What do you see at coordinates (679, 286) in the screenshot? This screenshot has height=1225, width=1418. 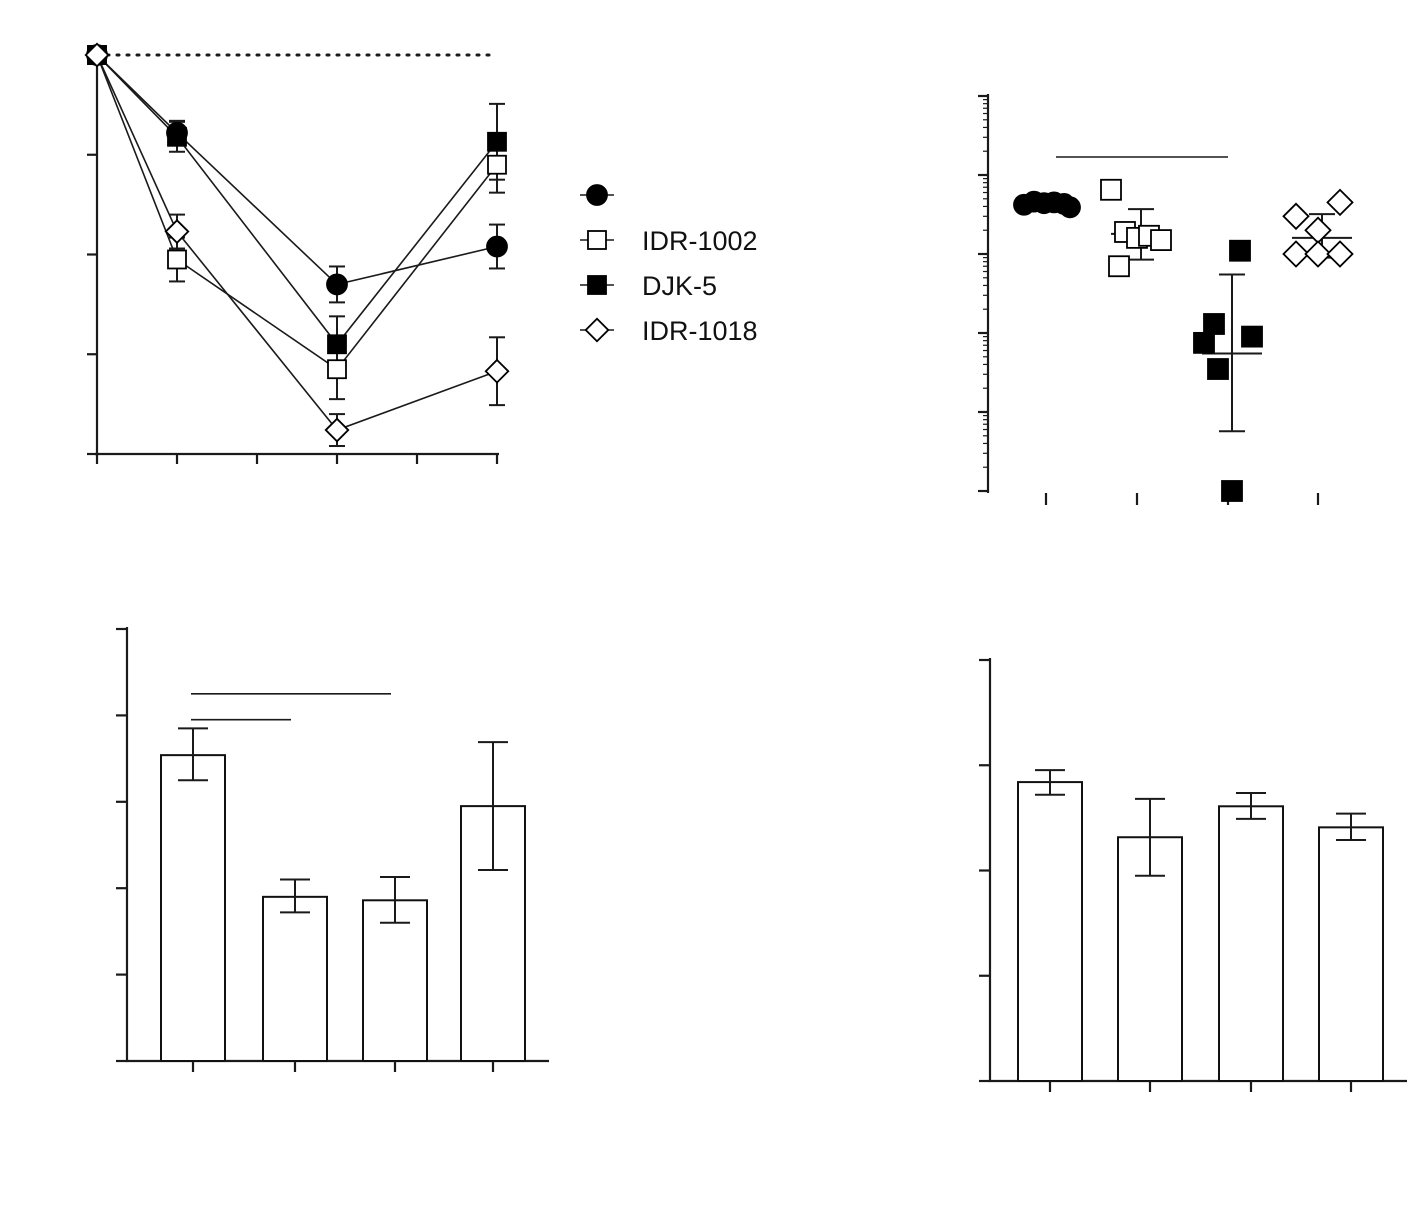 I see `legend-label: DJK-5` at bounding box center [679, 286].